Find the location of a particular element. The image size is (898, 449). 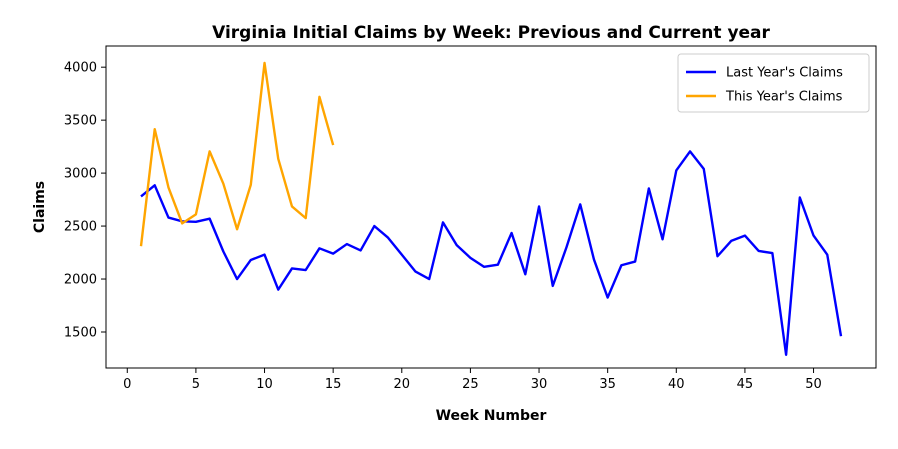

y-tick-label: 1500 is located at coordinates (80, 332).